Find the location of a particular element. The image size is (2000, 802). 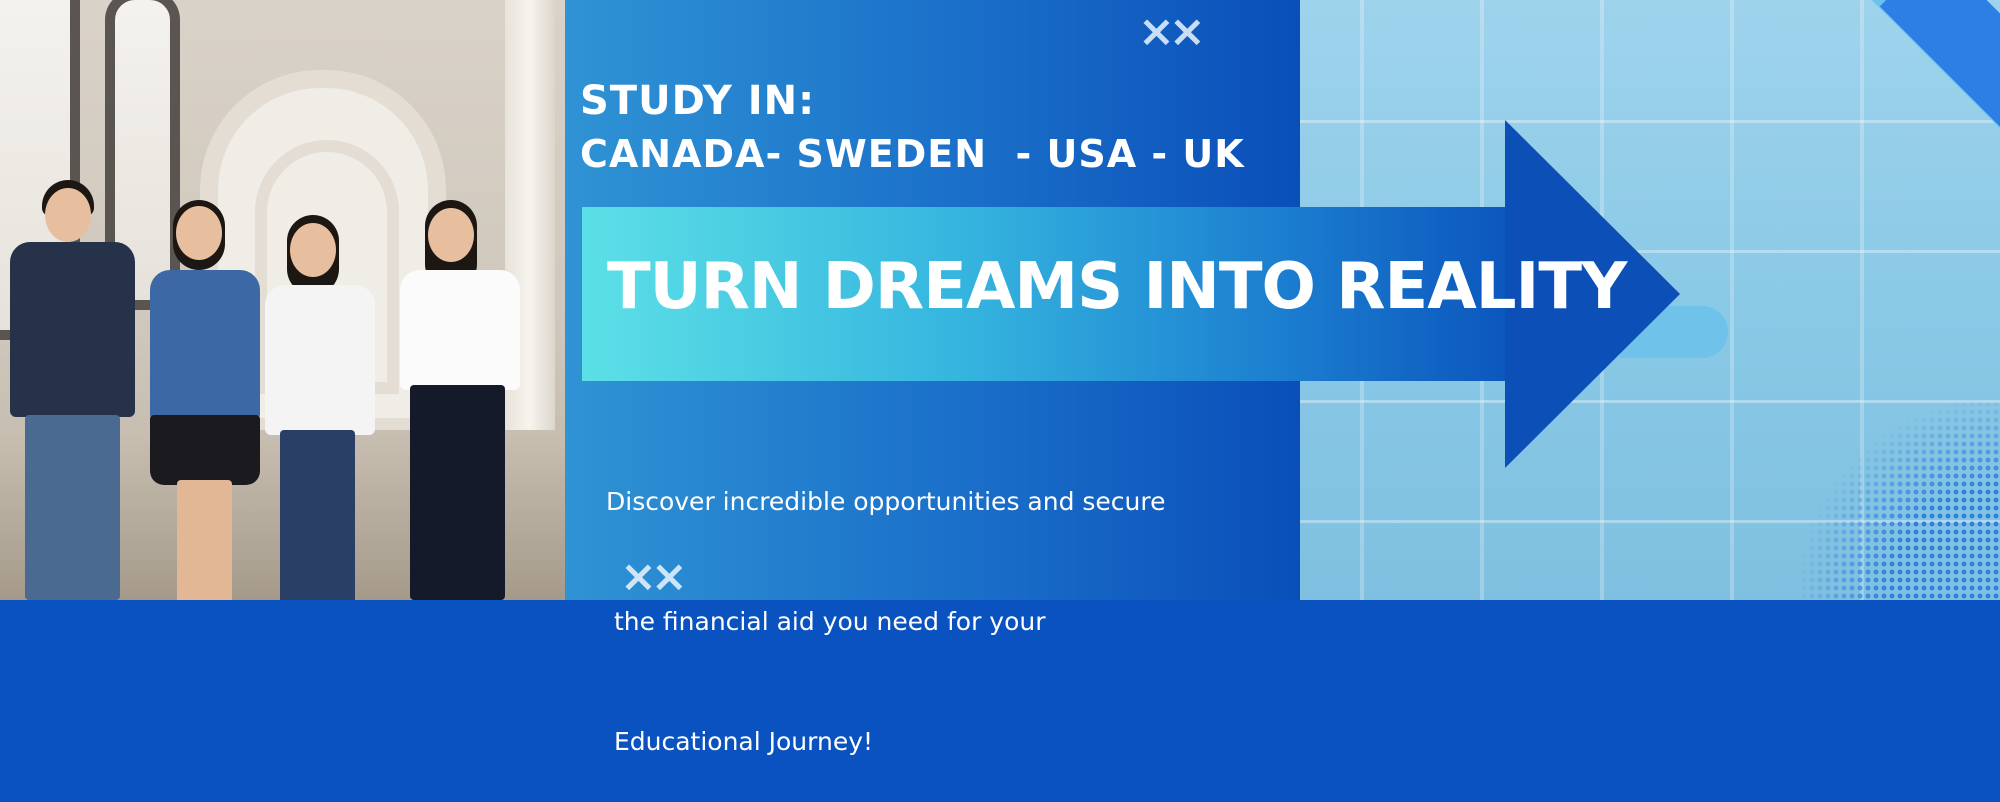

arrow-right-icon is located at coordinates (1044, 294).